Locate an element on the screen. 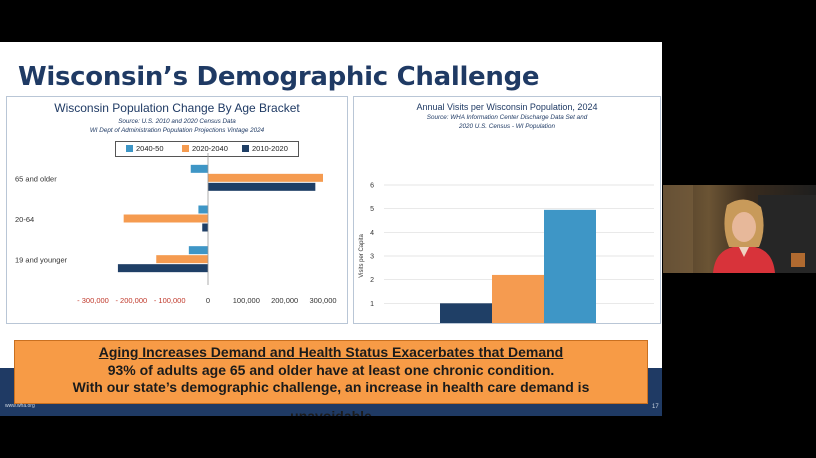 The width and height of the screenshot is (816, 458). x-tick-label: - 100,000 is located at coordinates (170, 300).